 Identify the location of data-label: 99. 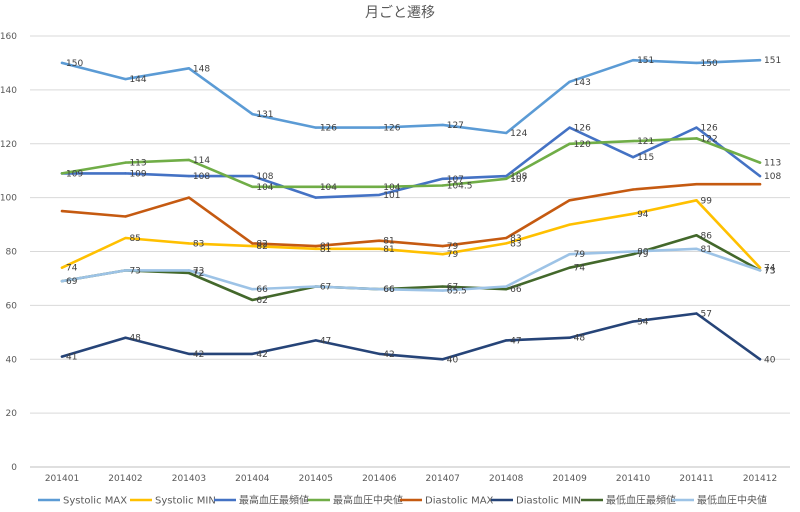
(707, 201).